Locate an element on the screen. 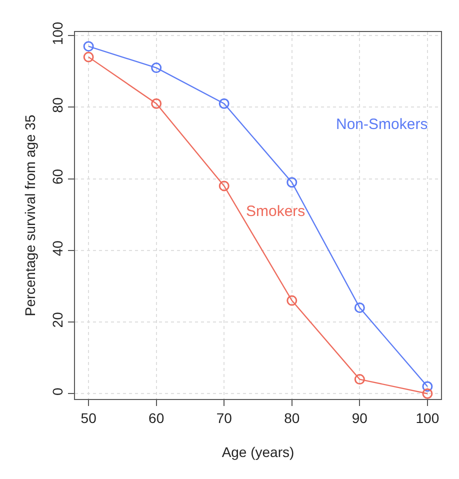 The image size is (459, 479). y-tick-label: 100 is located at coordinates (57, 34).